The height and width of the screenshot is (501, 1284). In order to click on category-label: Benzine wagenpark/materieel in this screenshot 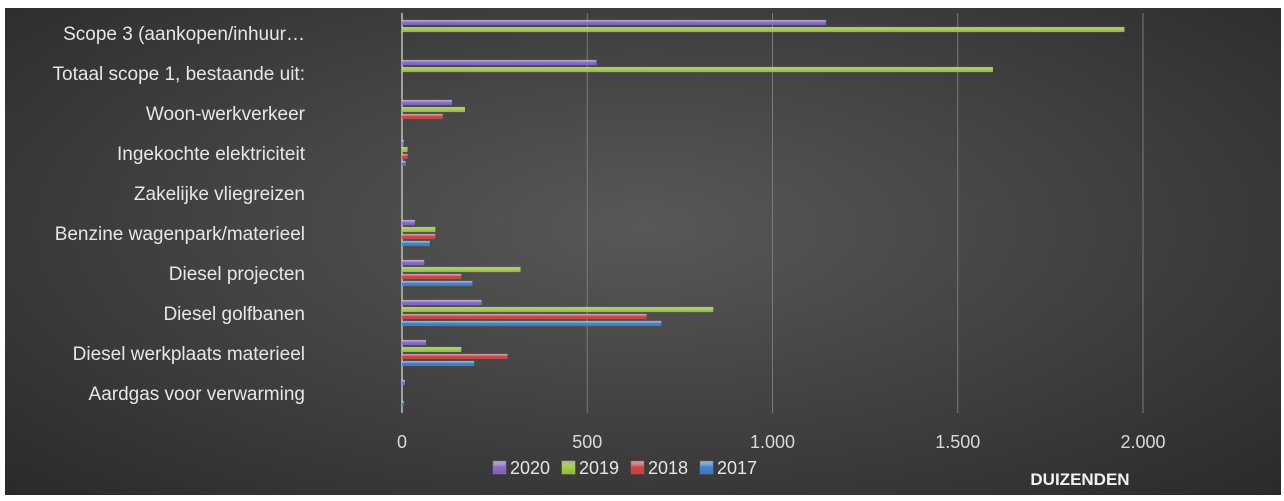, I will do `click(180, 234)`.